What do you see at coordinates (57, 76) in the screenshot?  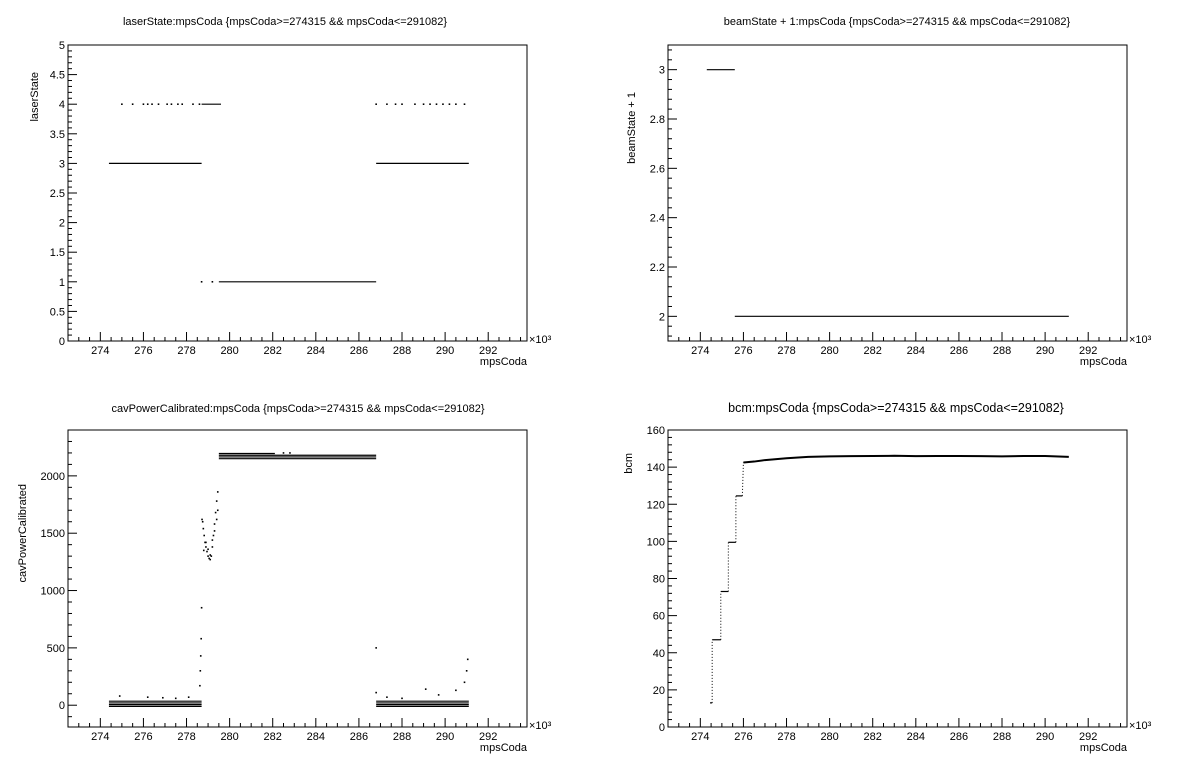 I see `y-tick-label: 4.5` at bounding box center [57, 76].